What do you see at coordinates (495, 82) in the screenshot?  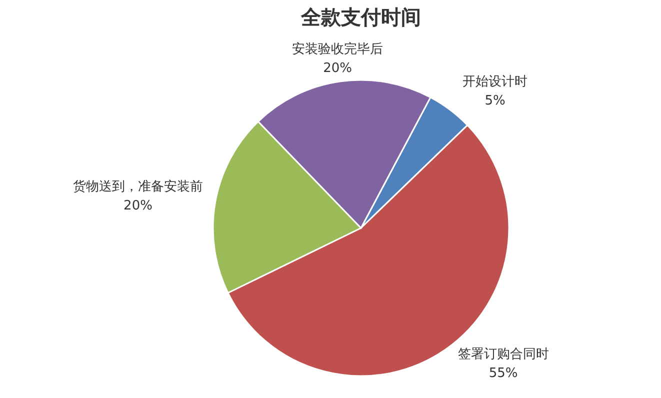 I see `slice-label: 开始设计时` at bounding box center [495, 82].